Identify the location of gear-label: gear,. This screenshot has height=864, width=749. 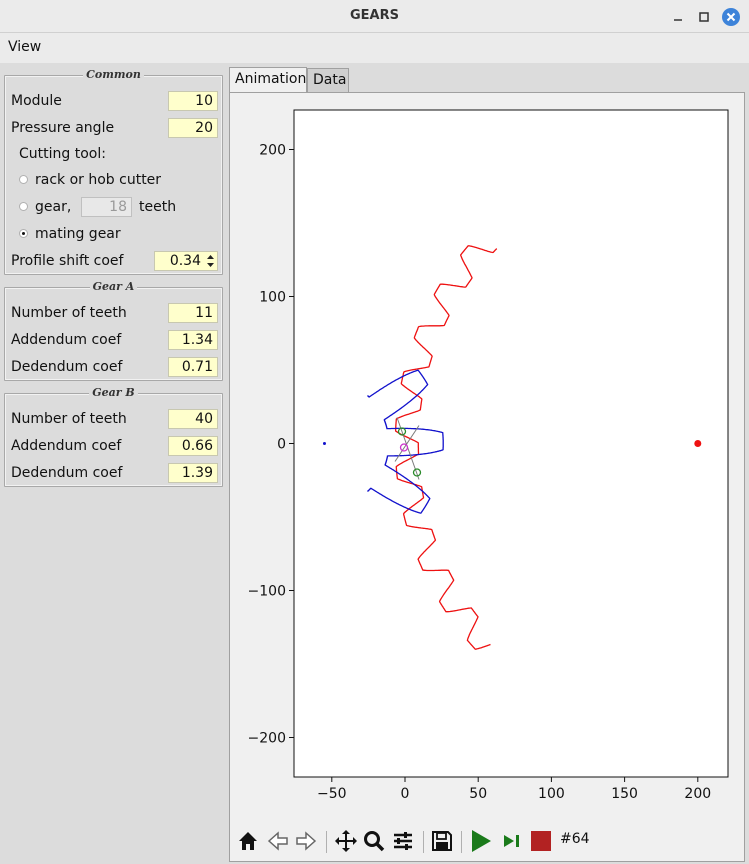
(53, 207).